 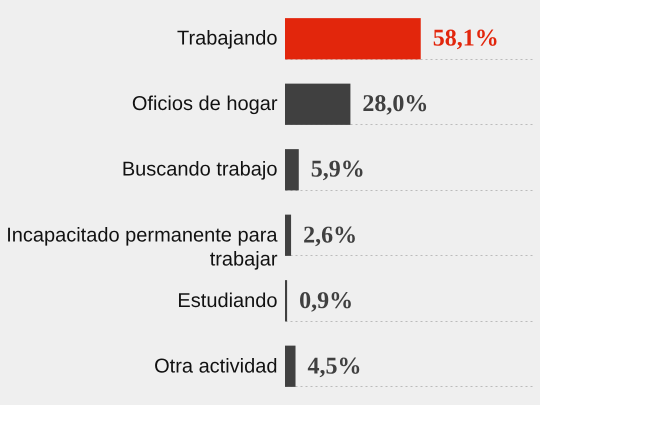 What do you see at coordinates (227, 301) in the screenshot?
I see `y-tick-label: Estudiando` at bounding box center [227, 301].